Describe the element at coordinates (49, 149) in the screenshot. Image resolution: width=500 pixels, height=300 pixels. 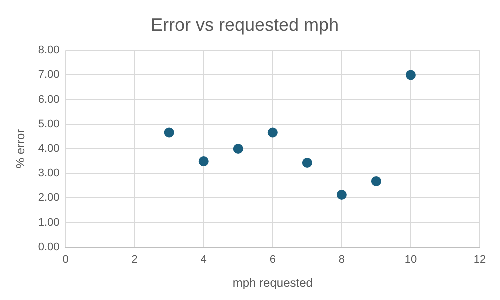
I see `y-tick-label: 4.00` at that location.